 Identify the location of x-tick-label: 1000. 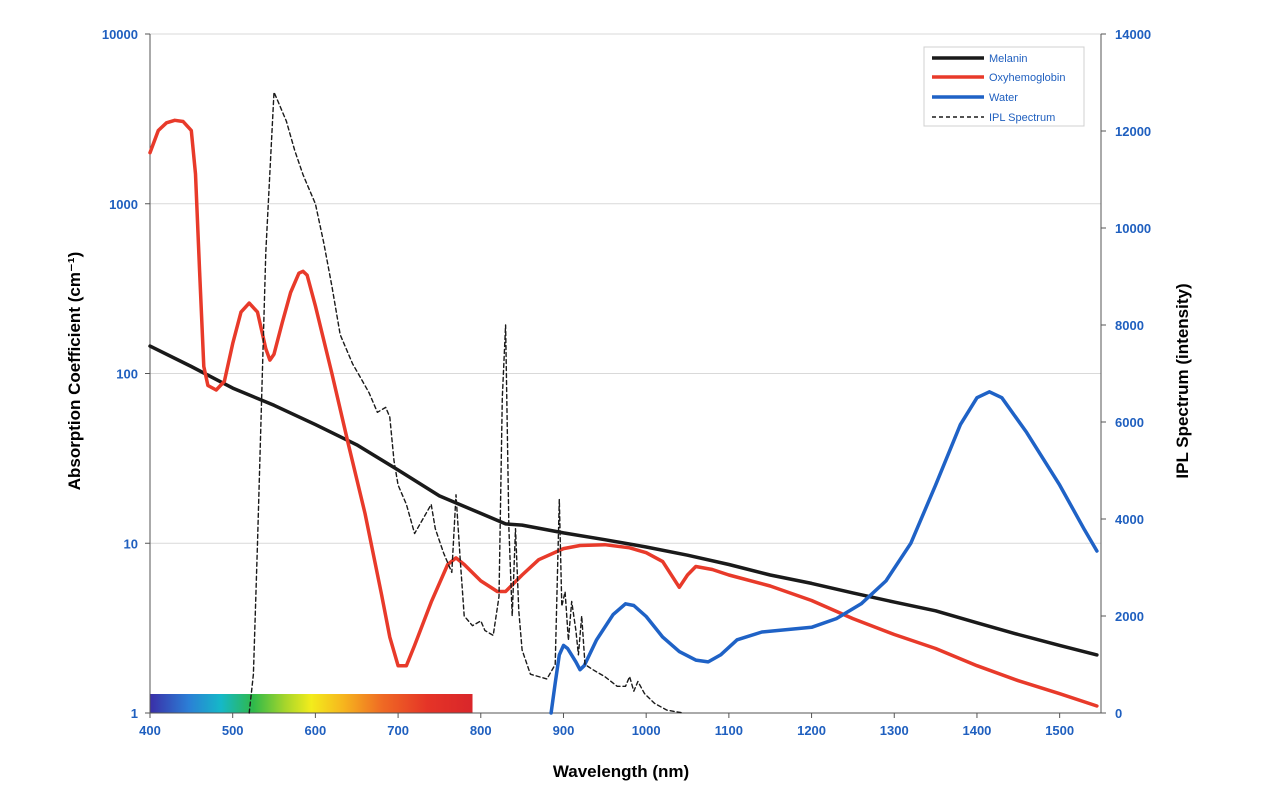
(646, 730).